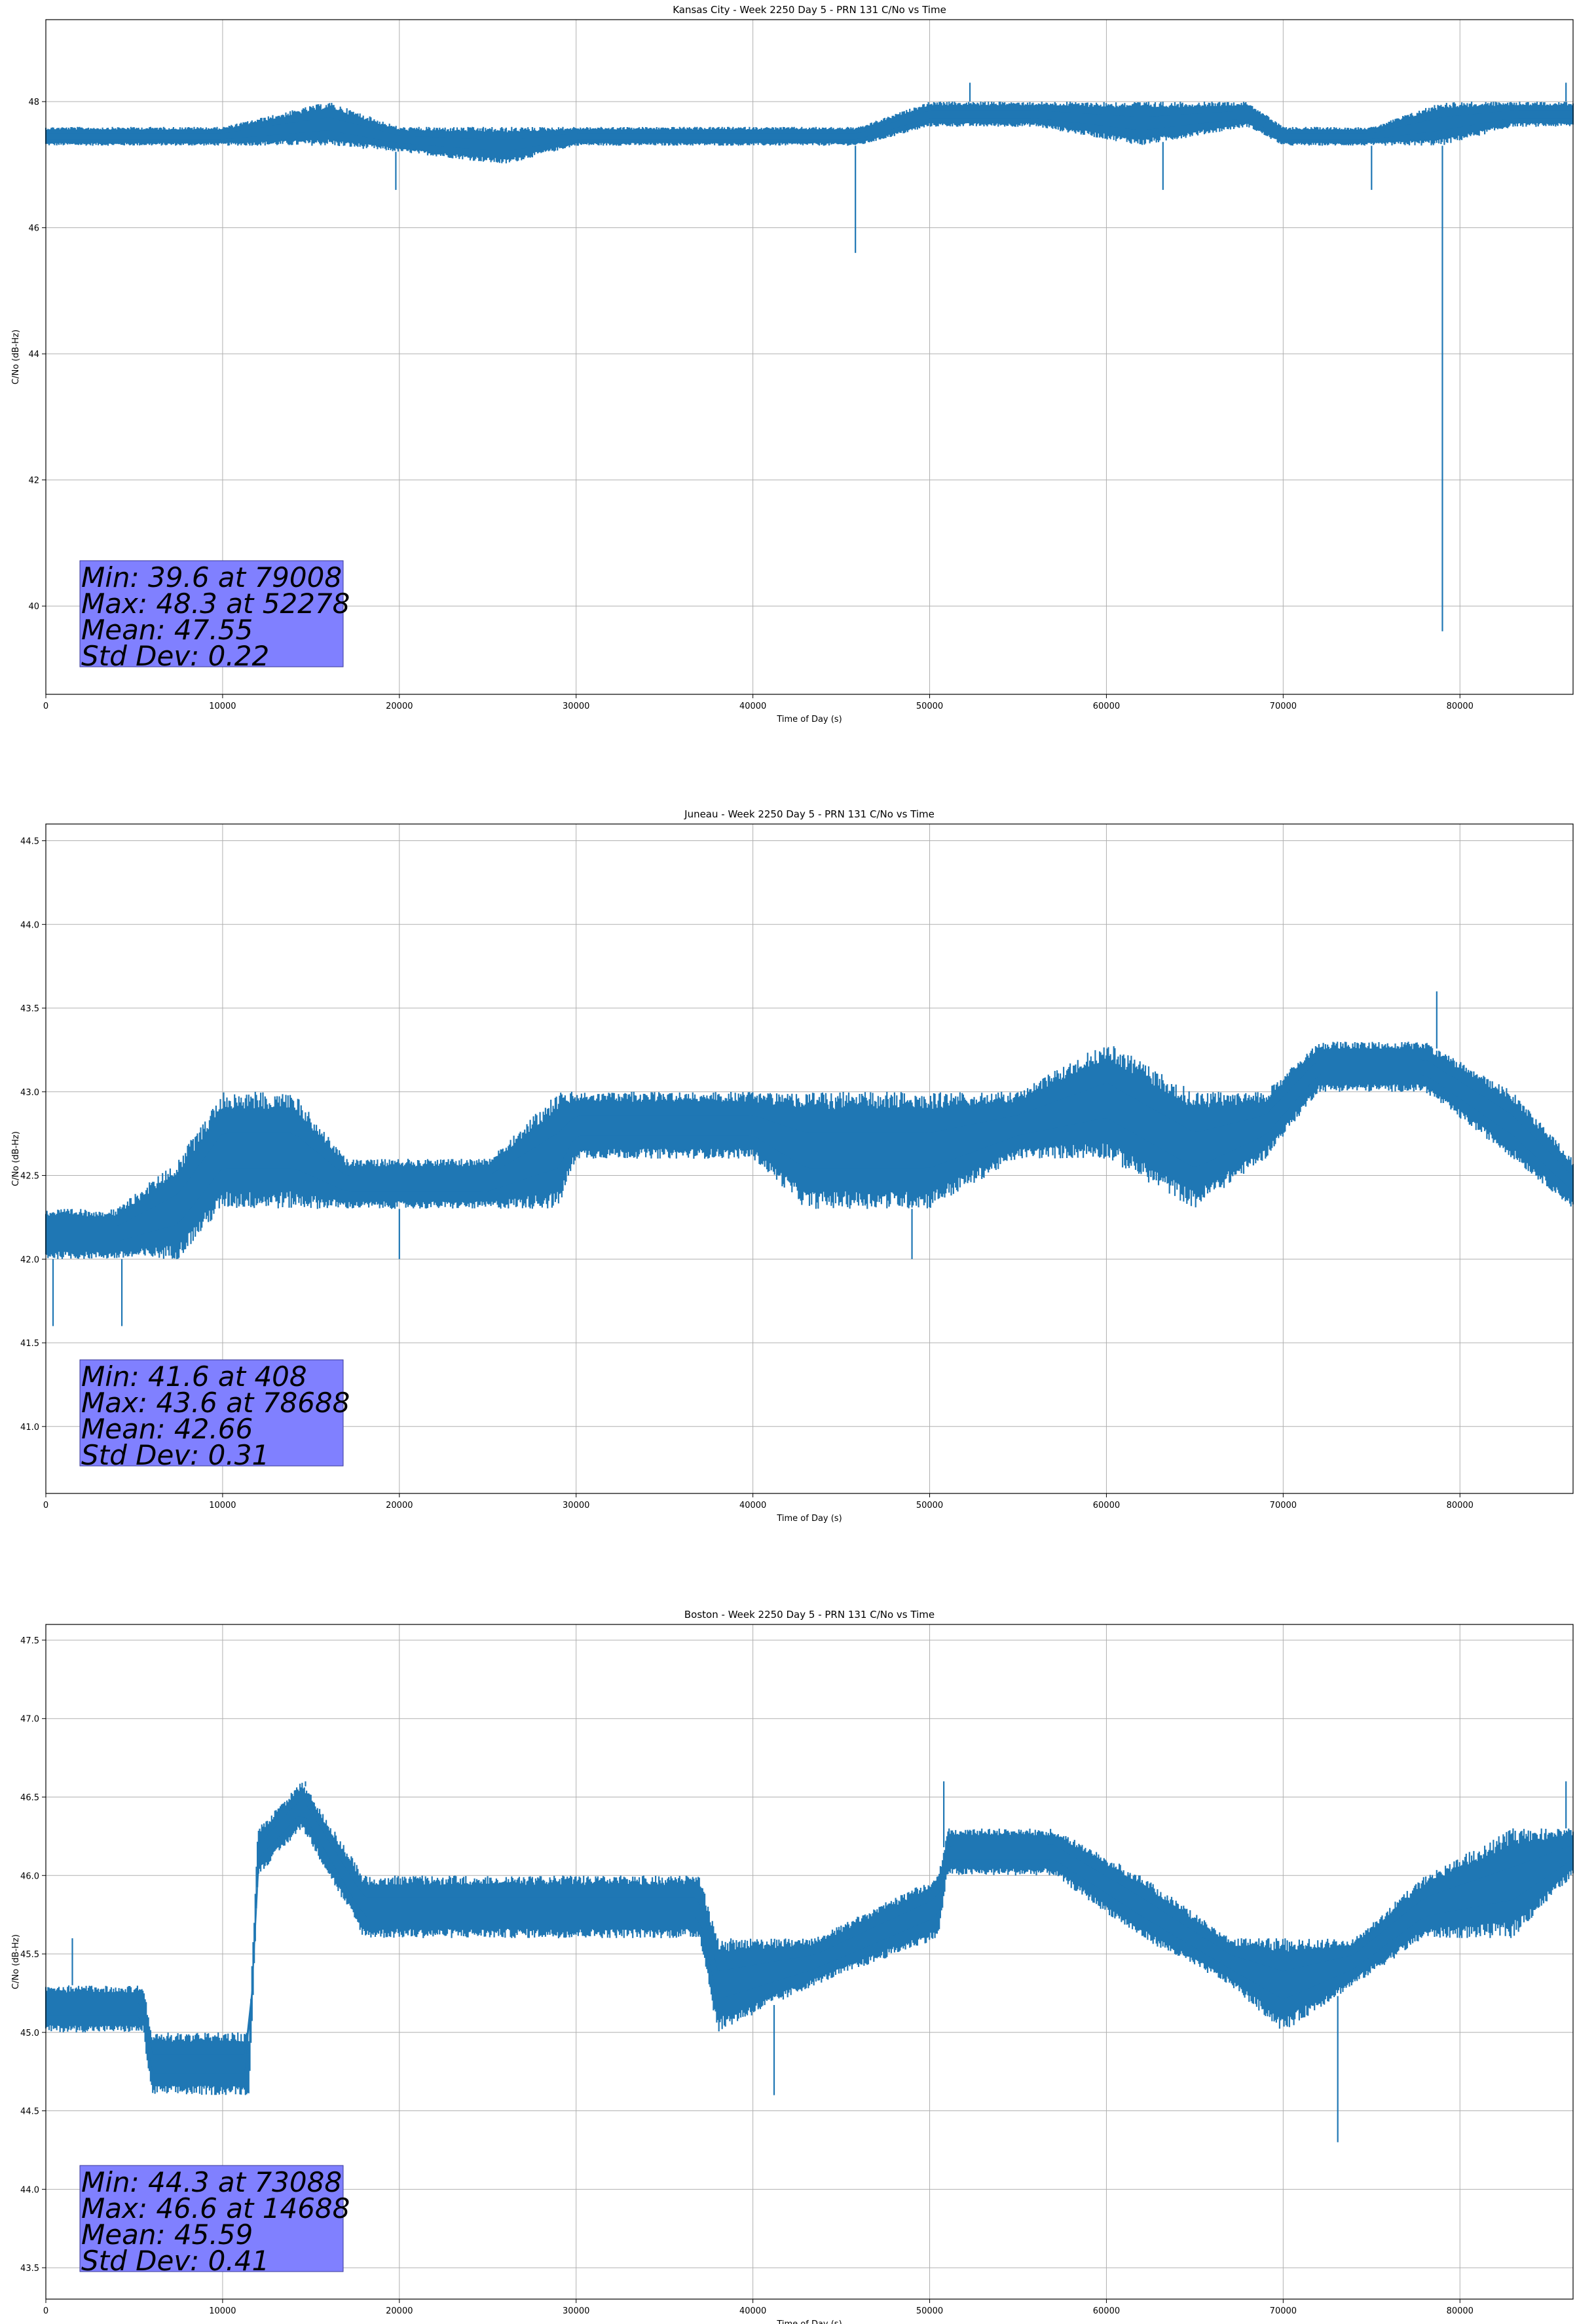 The width and height of the screenshot is (1577, 2324). Describe the element at coordinates (33, 355) in the screenshot. I see `y-tick-label: 44` at that location.